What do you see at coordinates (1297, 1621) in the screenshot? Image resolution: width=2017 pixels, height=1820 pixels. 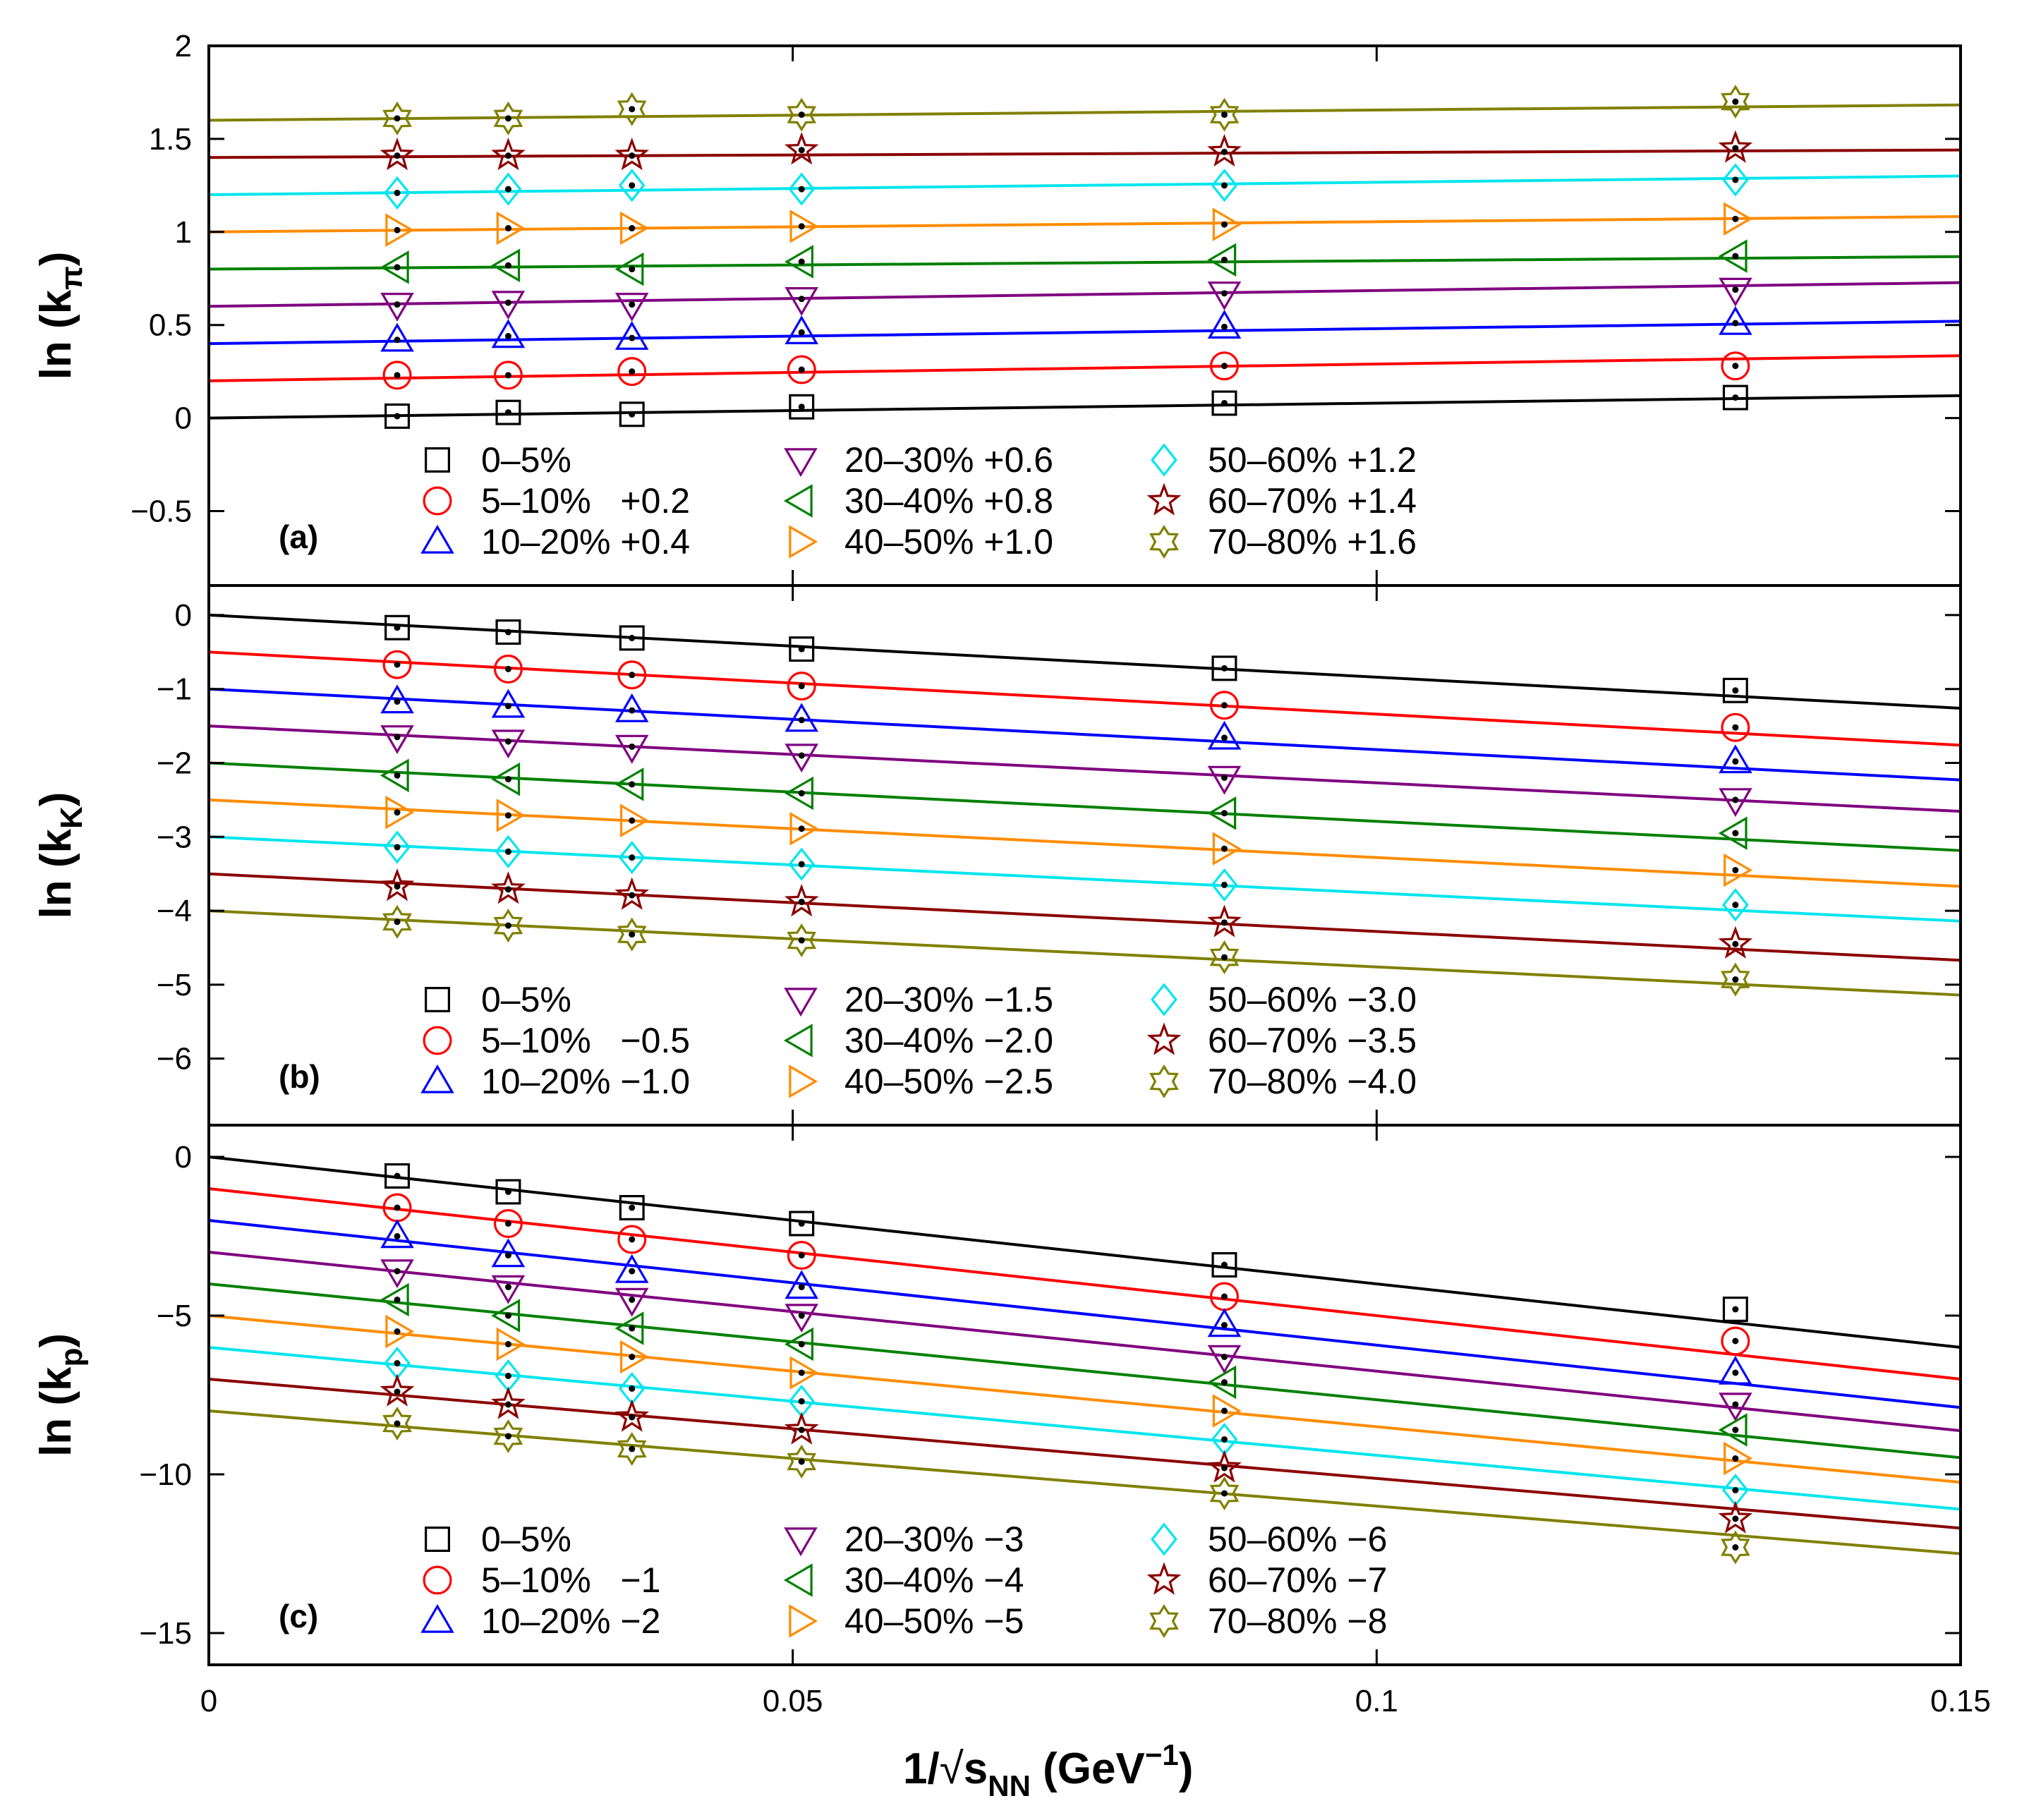 I see `legend-label-3-9: 70–80% −8` at bounding box center [1297, 1621].